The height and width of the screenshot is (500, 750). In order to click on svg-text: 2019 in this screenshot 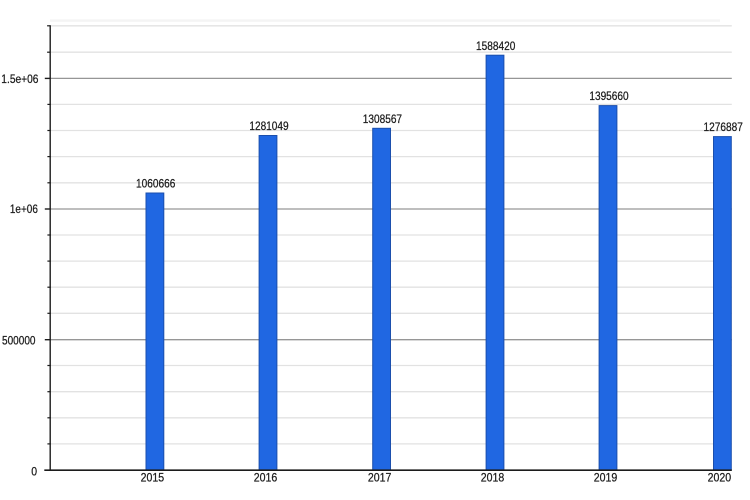, I will do `click(606, 478)`.